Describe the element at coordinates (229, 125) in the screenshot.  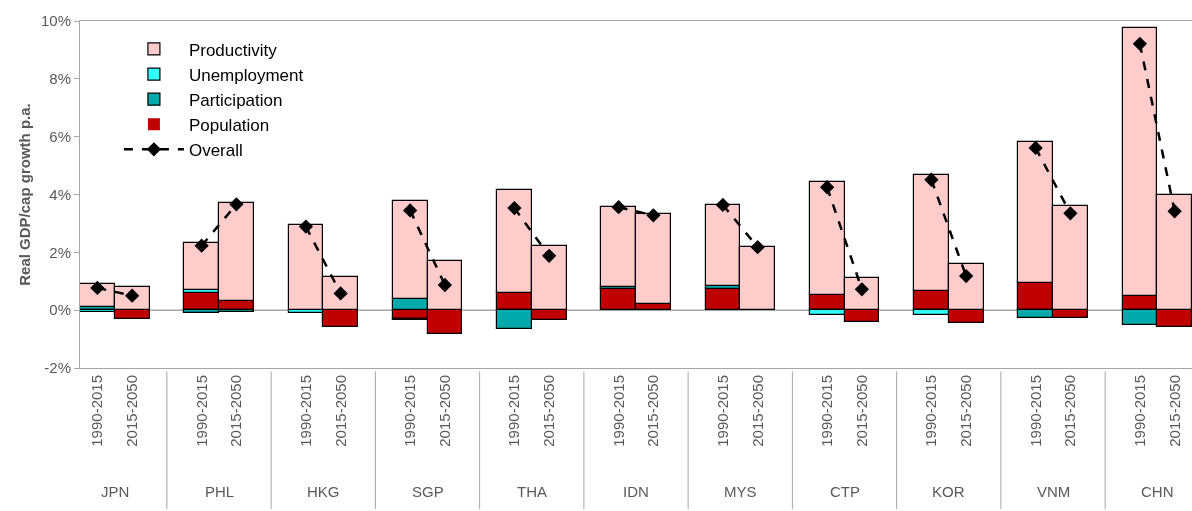
I see `legend-label: Population` at that location.